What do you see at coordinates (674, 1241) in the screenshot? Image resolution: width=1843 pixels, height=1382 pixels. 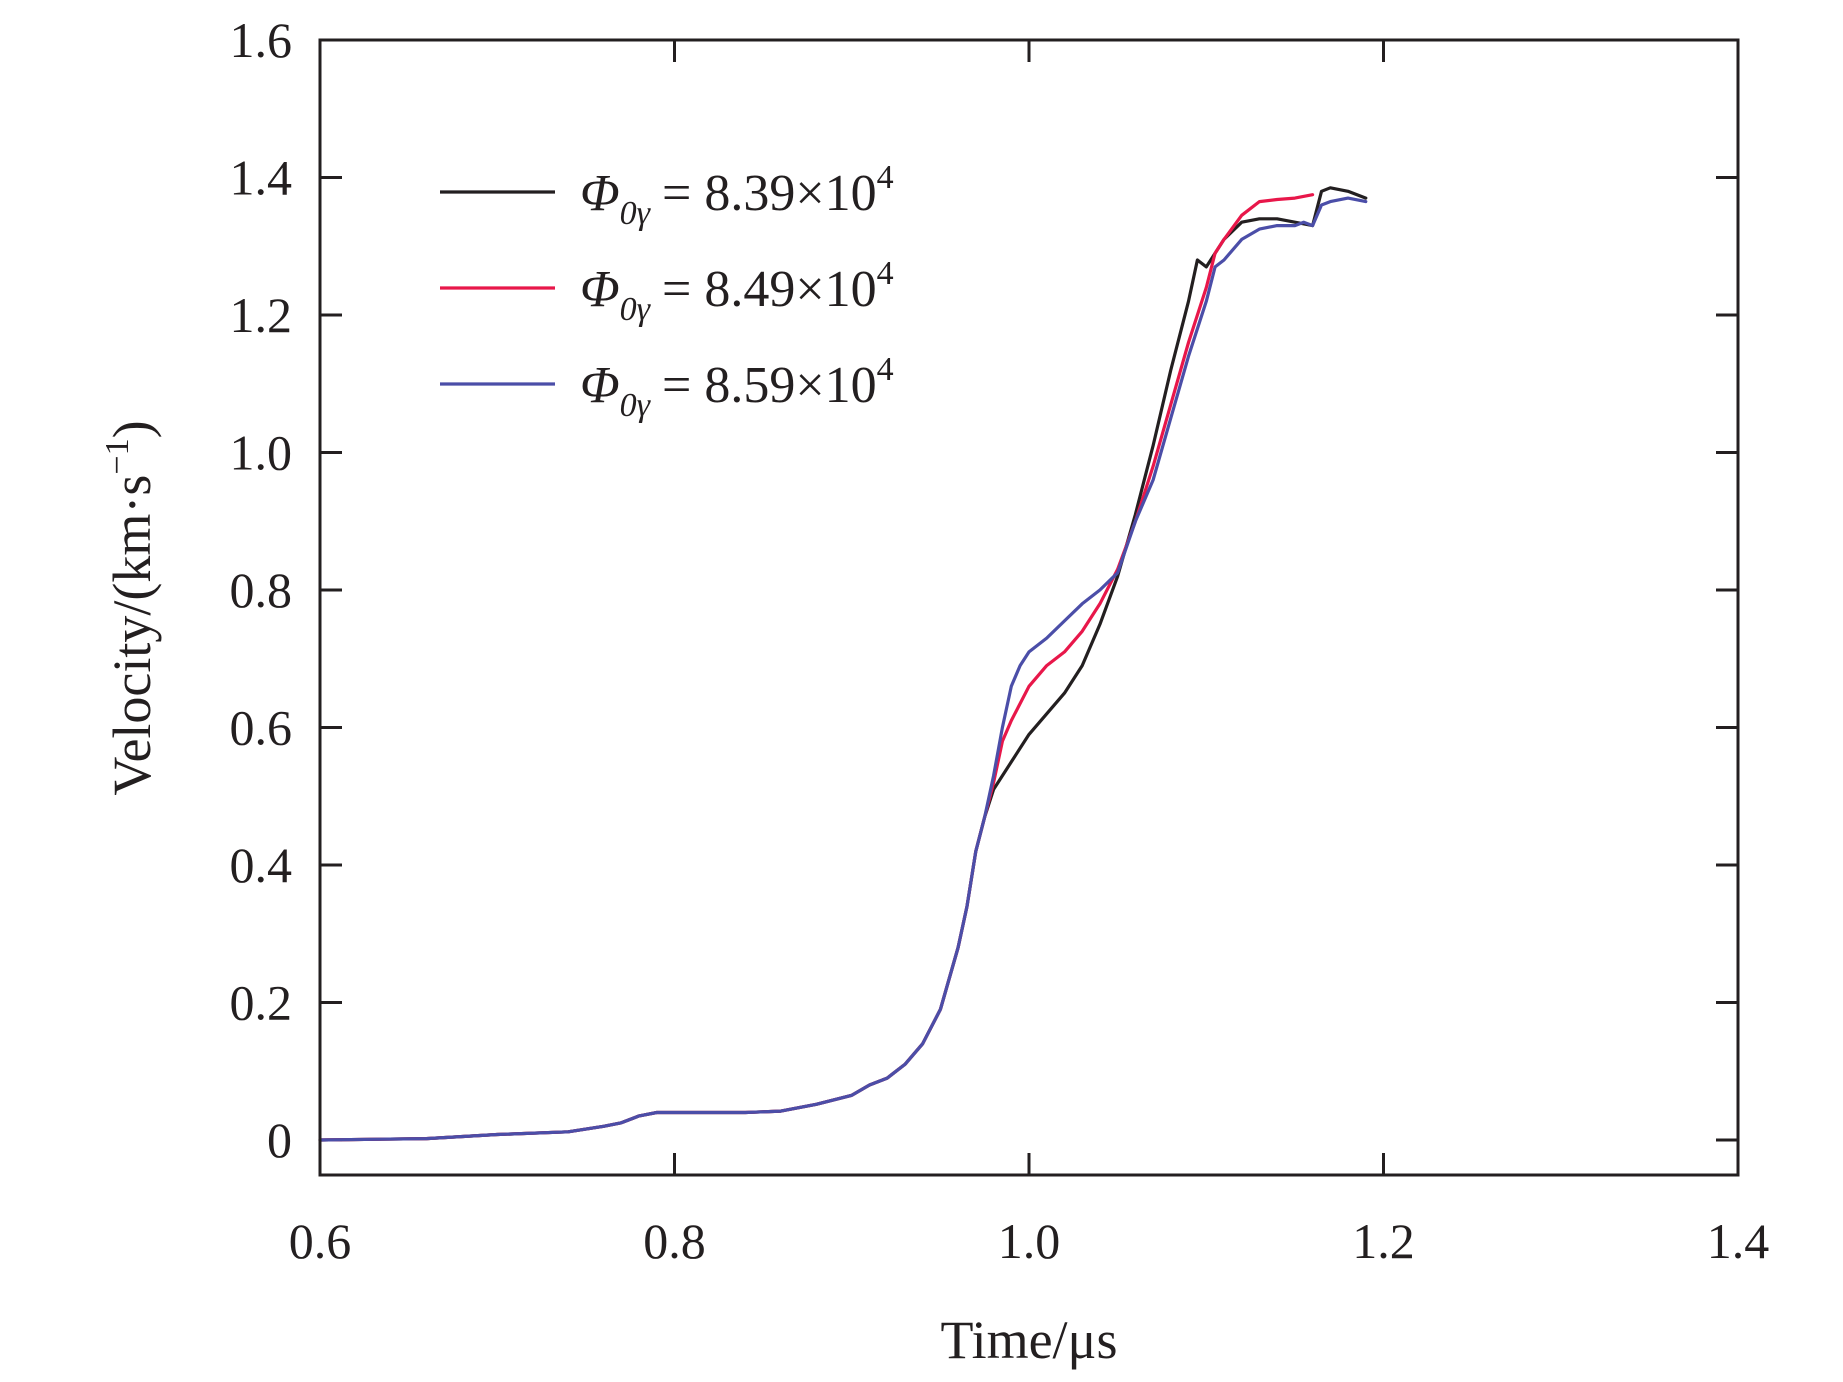 I see `x-tick-label: 0.8` at bounding box center [674, 1241].